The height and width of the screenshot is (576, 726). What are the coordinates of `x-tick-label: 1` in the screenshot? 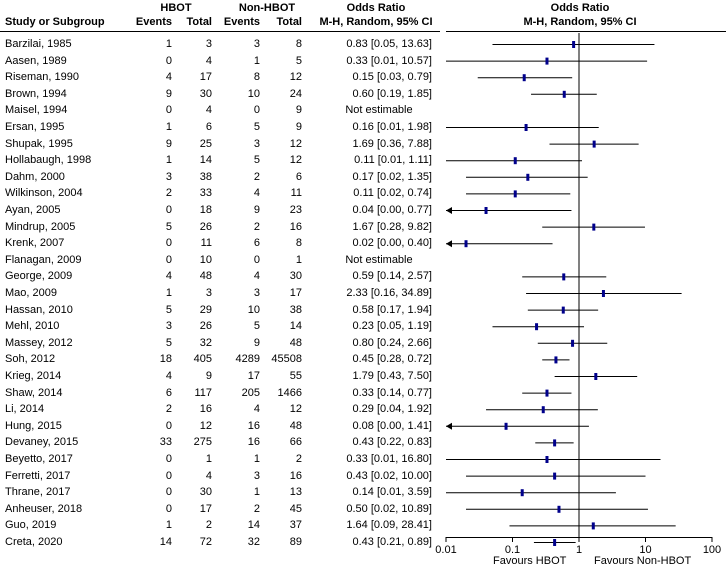 It's located at (579, 550).